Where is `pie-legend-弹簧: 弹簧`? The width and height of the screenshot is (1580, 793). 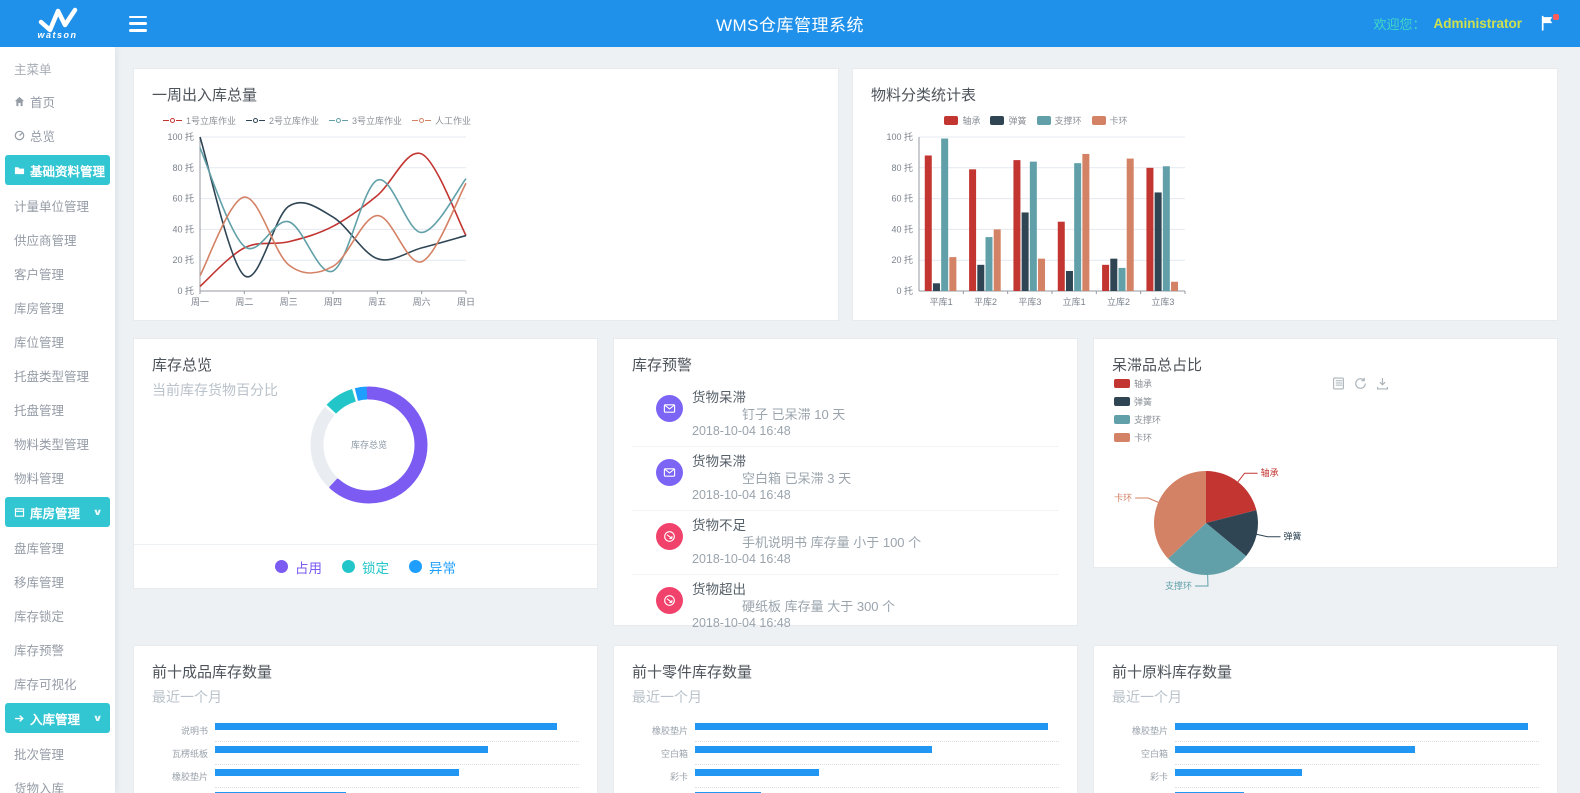
pie-legend-弹簧: 弹簧 is located at coordinates (1137, 401).